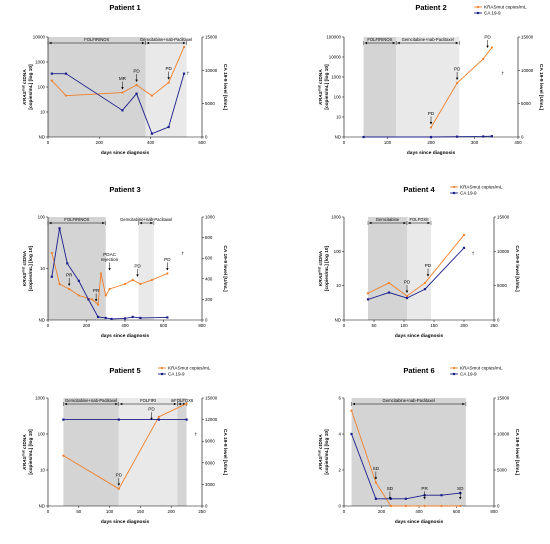 Image resolution: width=550 pixels, height=544 pixels. I want to click on y-tick-label: 0, so click(340, 506).